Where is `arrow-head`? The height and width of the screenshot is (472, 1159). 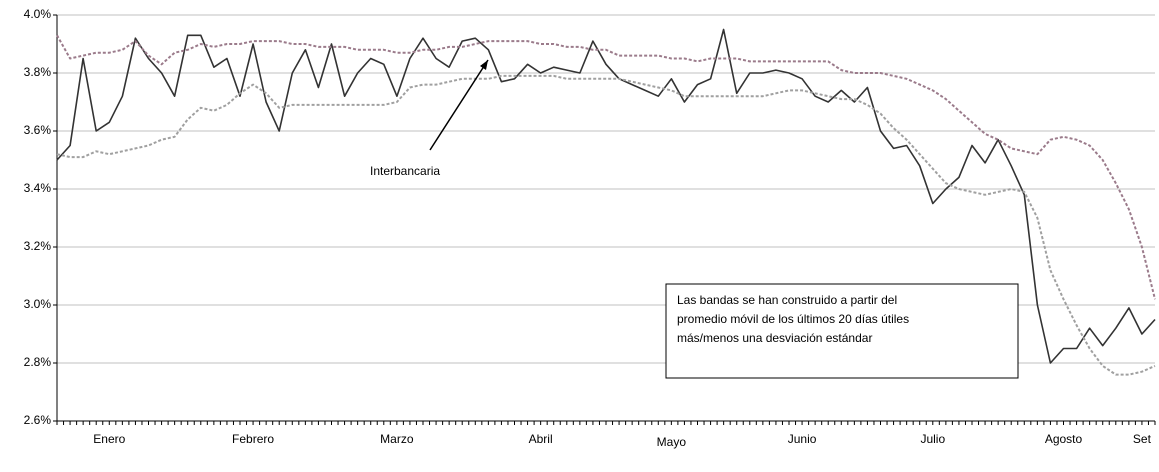
arrow-head is located at coordinates (484, 65).